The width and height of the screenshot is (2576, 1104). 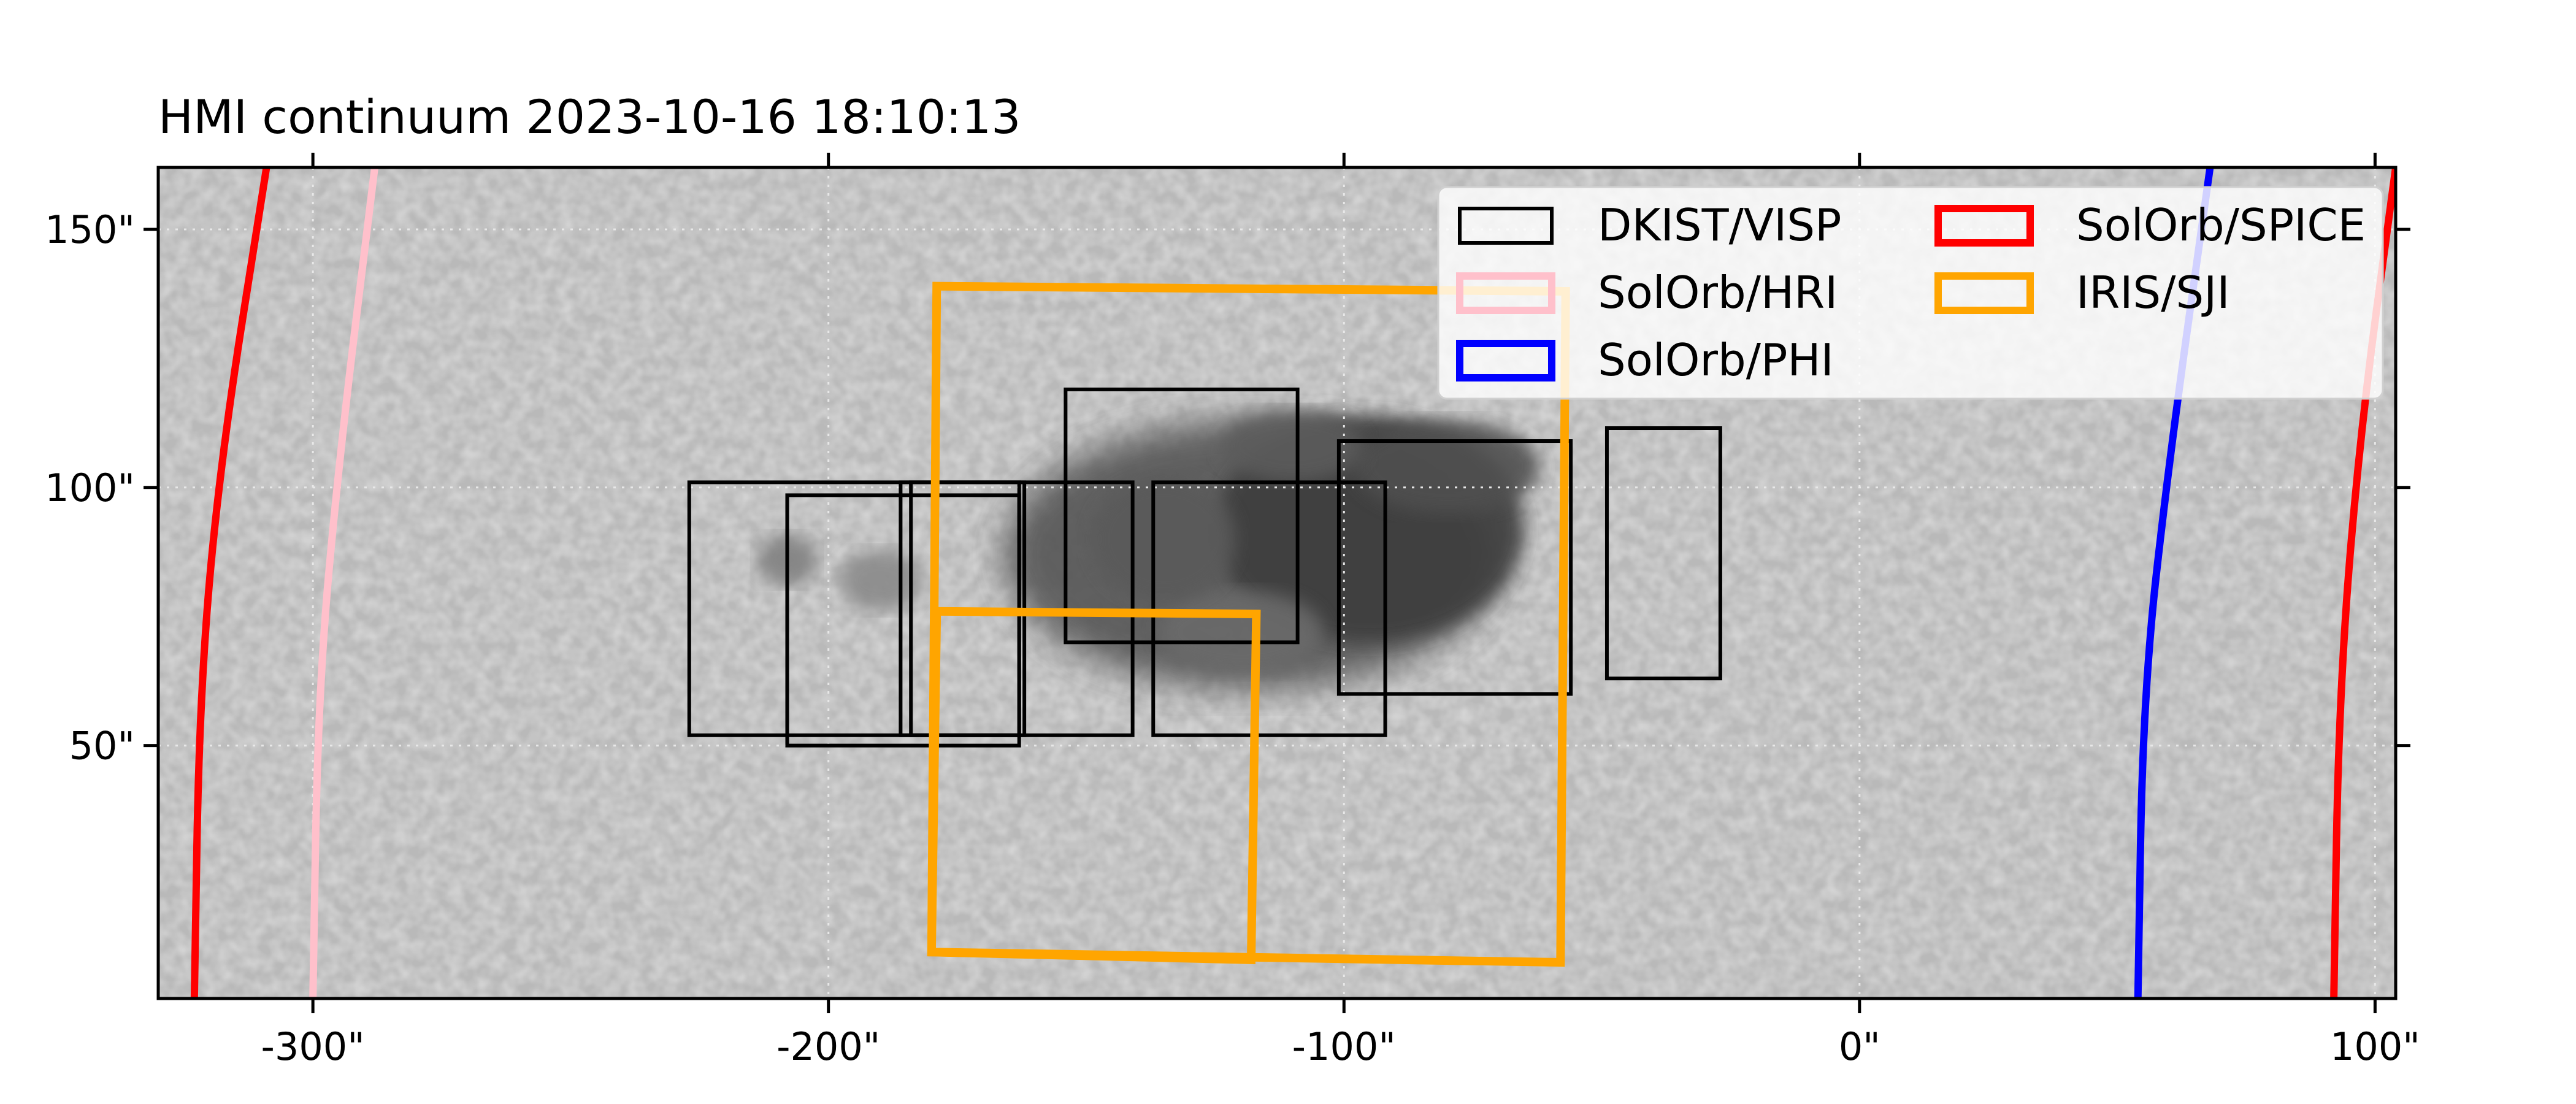 I want to click on x-tick-label: -100", so click(x=1344, y=1046).